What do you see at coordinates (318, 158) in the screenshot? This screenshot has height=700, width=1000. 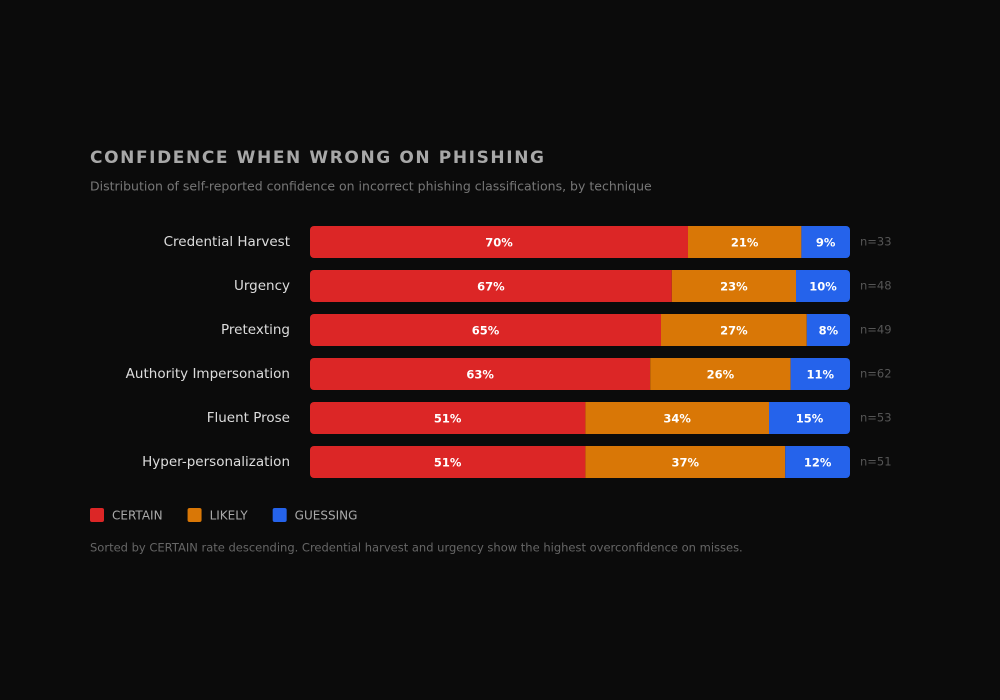 I see `chart-title: CONFIDENCE WHEN WRONG ON PHISHING` at bounding box center [318, 158].